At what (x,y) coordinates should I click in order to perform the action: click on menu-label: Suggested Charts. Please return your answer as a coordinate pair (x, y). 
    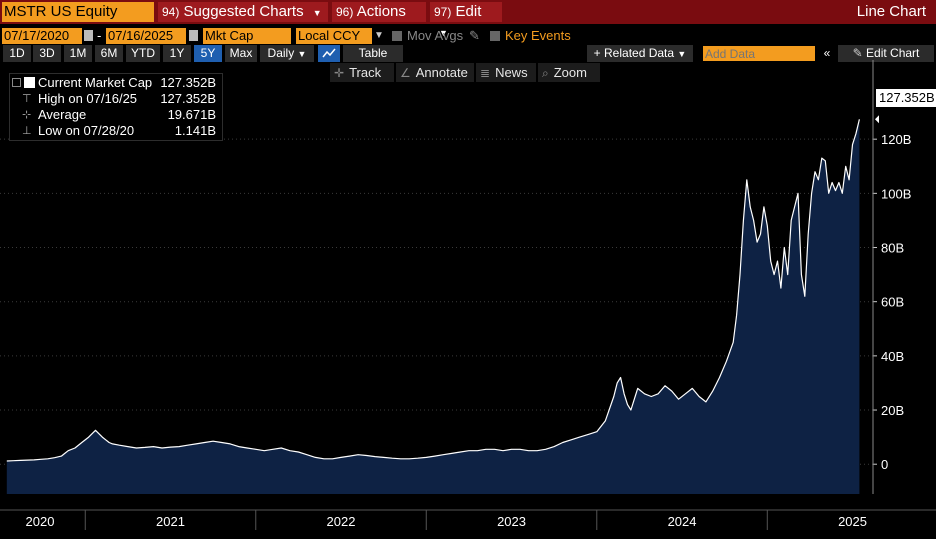
    Looking at the image, I should click on (243, 11).